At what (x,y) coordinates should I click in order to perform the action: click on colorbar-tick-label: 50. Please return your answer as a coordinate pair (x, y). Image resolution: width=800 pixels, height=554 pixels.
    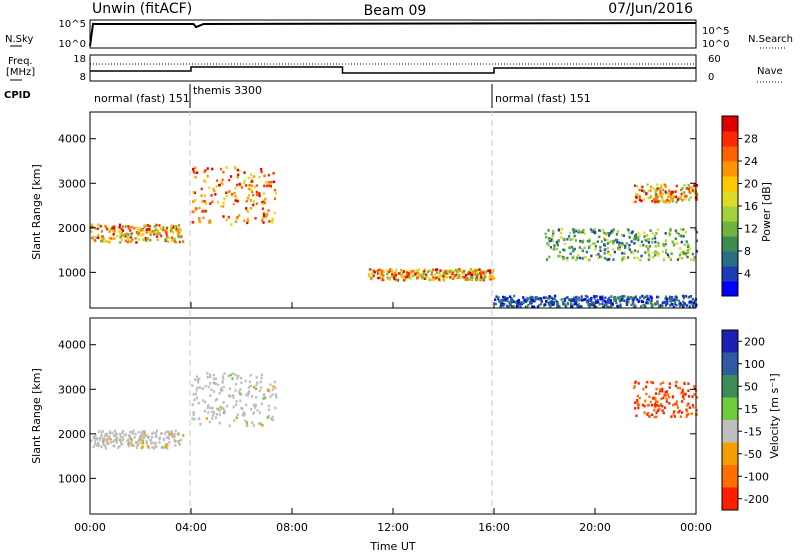
    Looking at the image, I should click on (751, 386).